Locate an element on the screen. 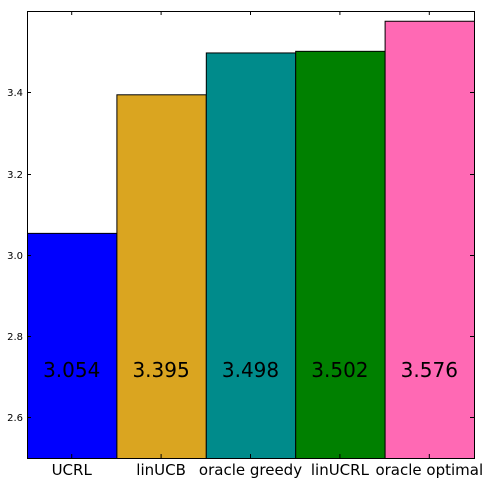  x-tick-label: linUCRL is located at coordinates (340, 470).